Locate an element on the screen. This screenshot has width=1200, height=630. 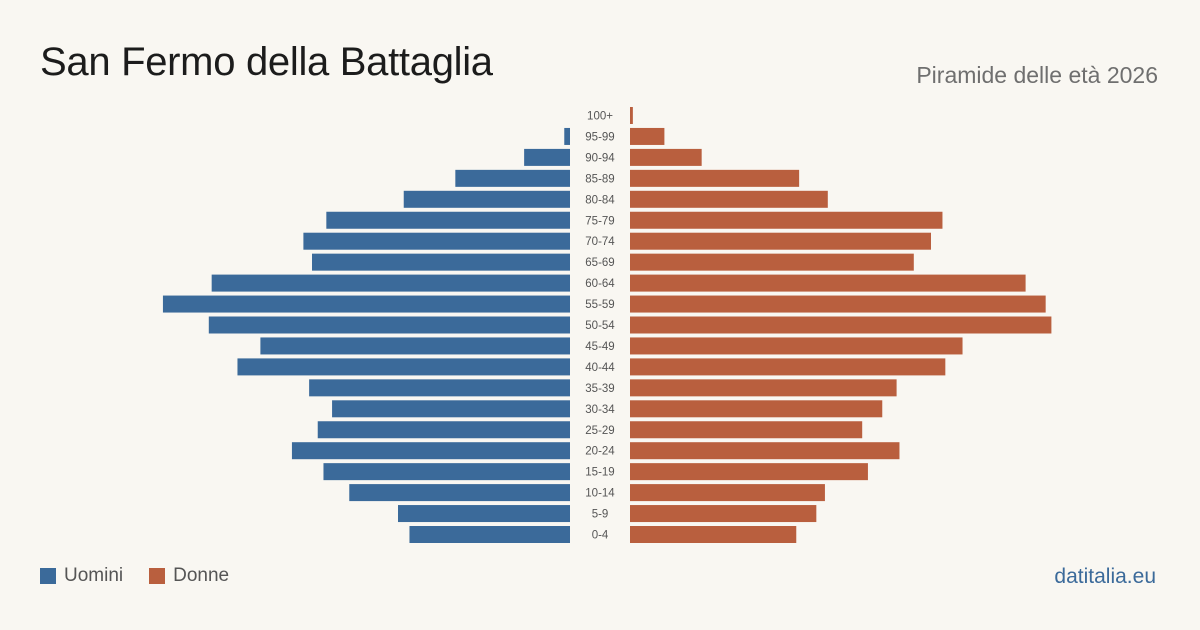
age-label-30-34: 30-34 is located at coordinates (600, 410).